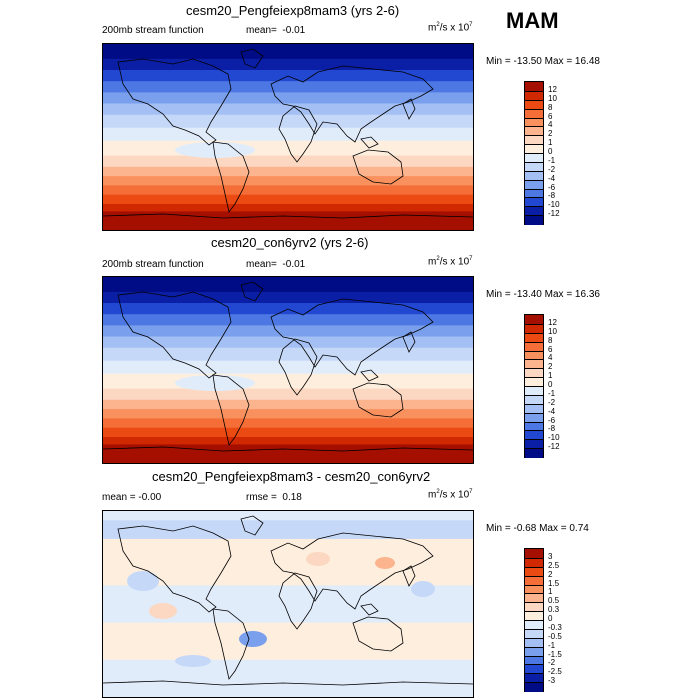 The image size is (700, 700). What do you see at coordinates (555, 654) in the screenshot?
I see `colorbar-tick-label: -1.5` at bounding box center [555, 654].